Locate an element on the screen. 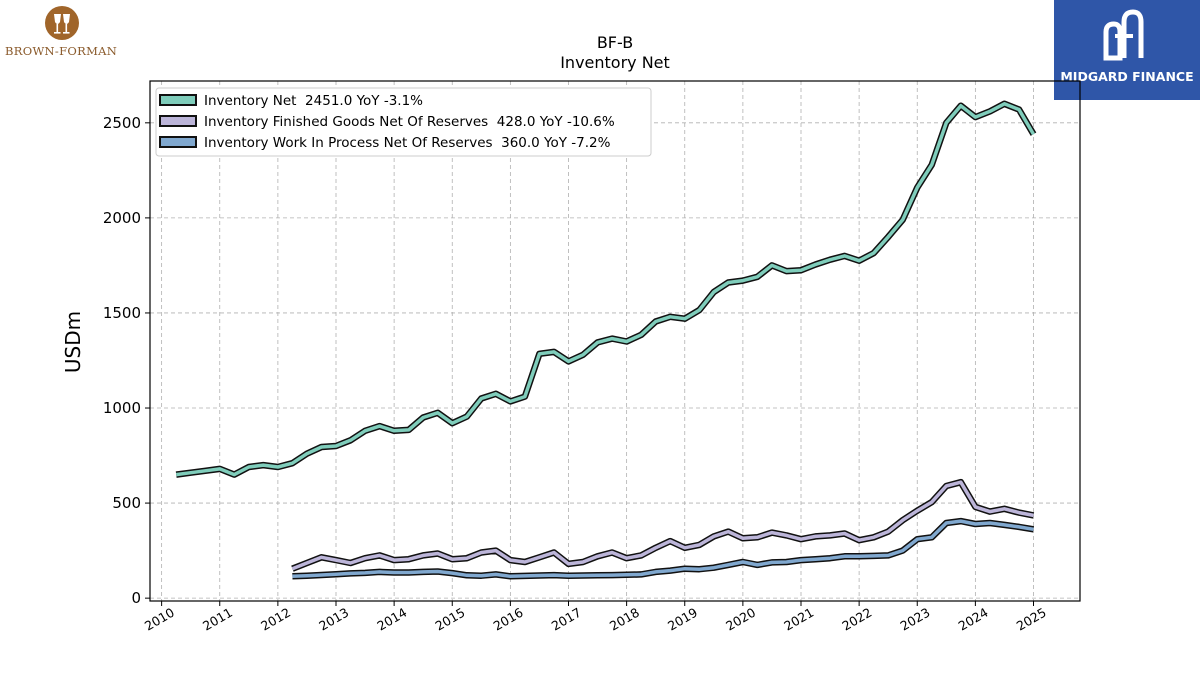 The image size is (1200, 675). x-tick-label: 2015 is located at coordinates (449, 619).